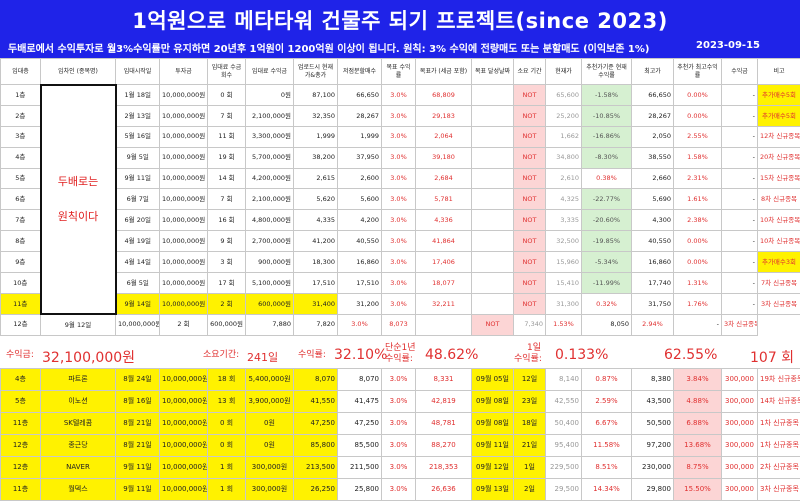 The image size is (800, 501). I want to click on note-cell: 19차 신규종목, so click(778, 379).